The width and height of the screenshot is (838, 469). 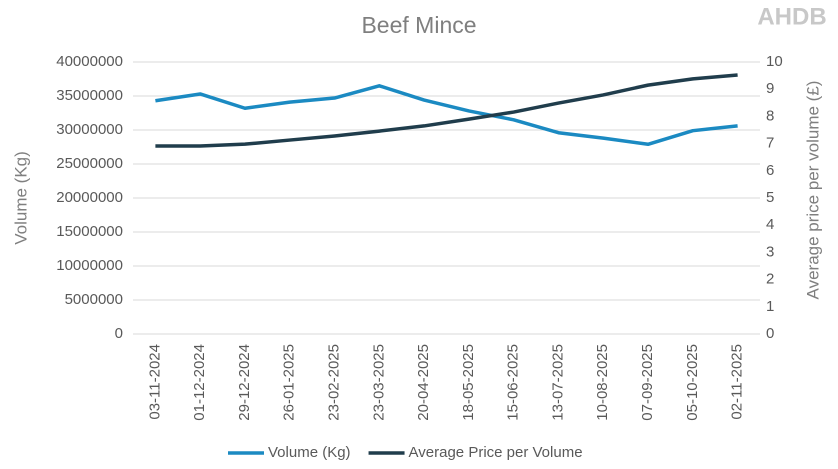 I want to click on x-tick-label: 20-04-2025, so click(x=423, y=382).